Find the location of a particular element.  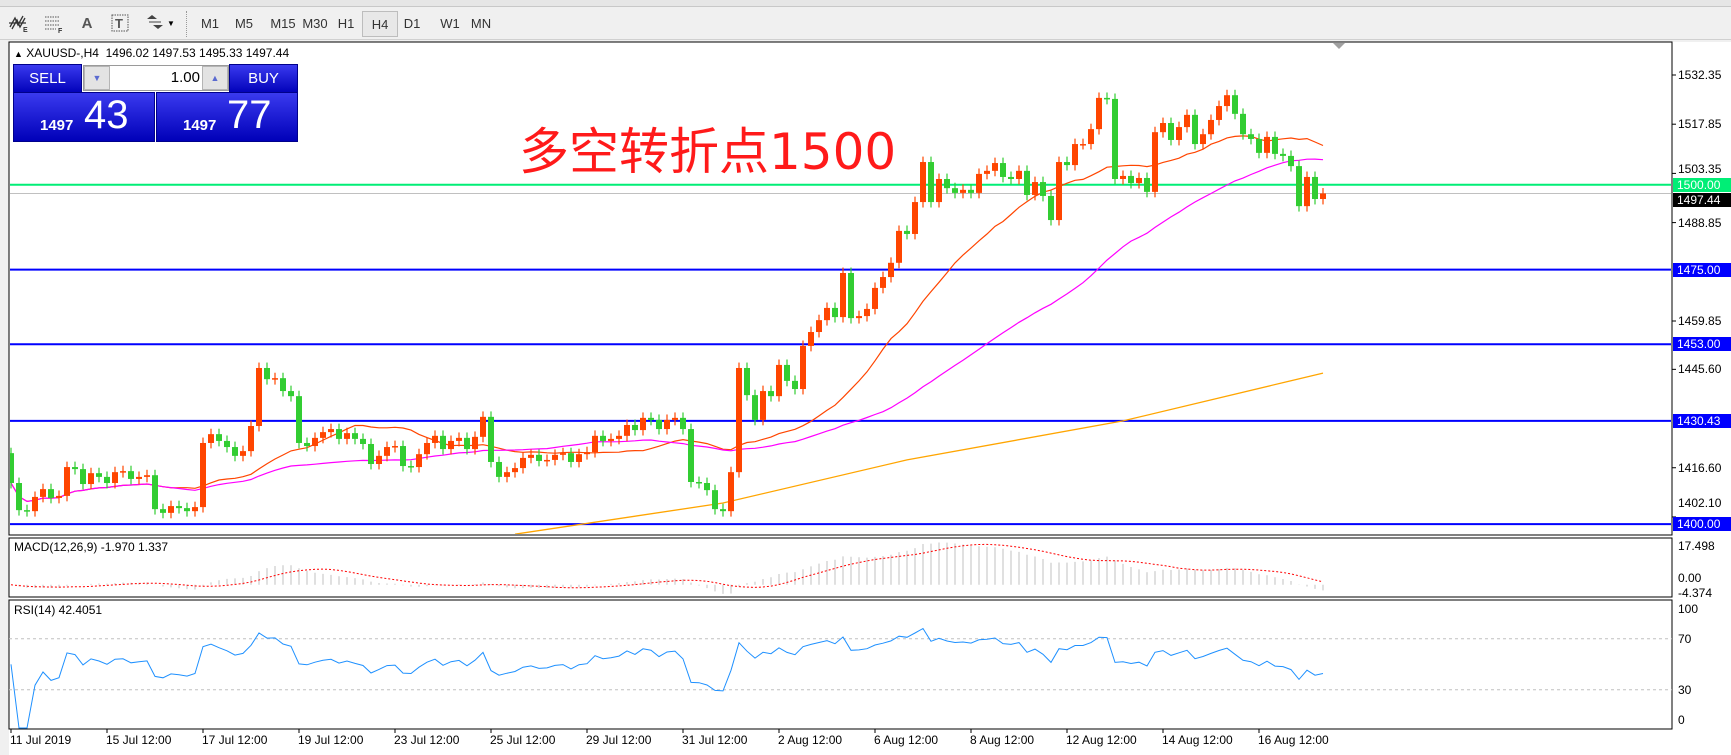

timeframe-h1-button: H1 is located at coordinates (346, 23).